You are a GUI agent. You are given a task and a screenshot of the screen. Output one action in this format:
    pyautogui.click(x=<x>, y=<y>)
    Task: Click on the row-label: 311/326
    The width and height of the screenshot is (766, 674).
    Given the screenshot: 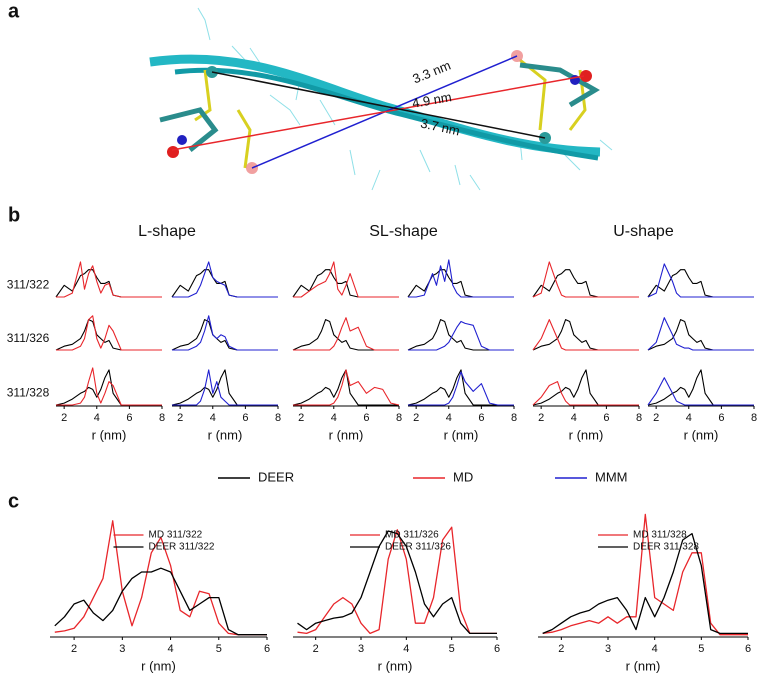 What is the action you would take?
    pyautogui.click(x=28, y=338)
    